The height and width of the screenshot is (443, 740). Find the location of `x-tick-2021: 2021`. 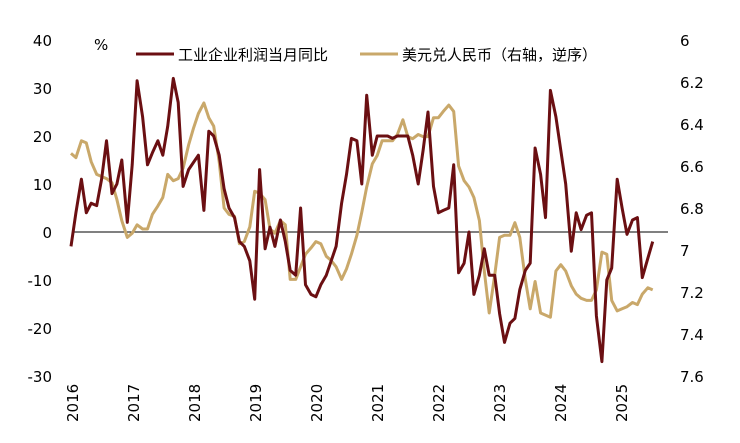

x-tick-2021: 2021 is located at coordinates (378, 403).